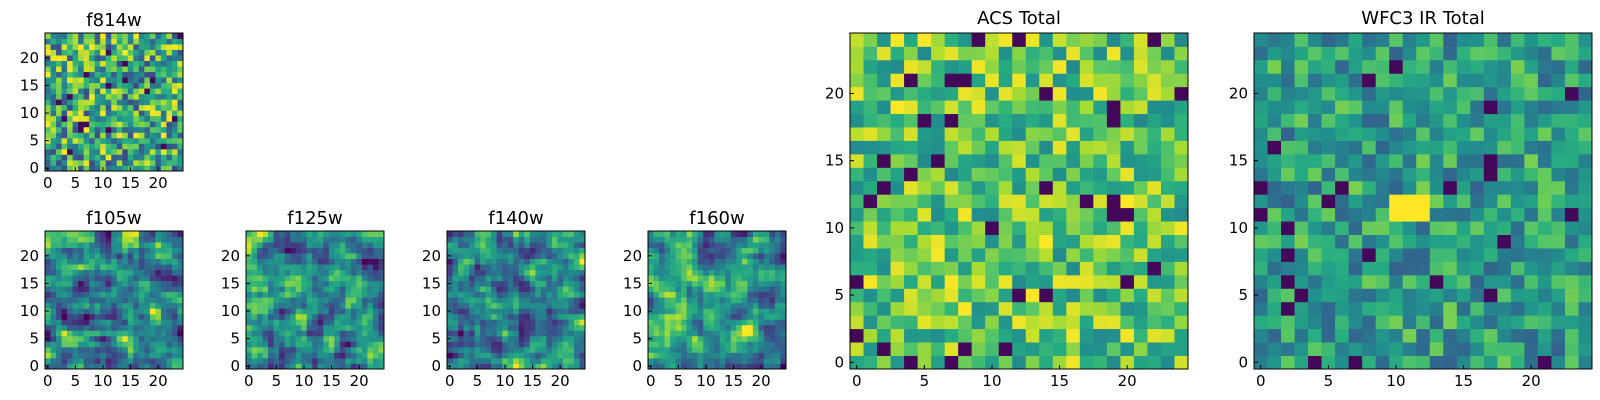 This screenshot has width=1600, height=400. What do you see at coordinates (632, 256) in the screenshot?
I see `y-tick-label: 20` at bounding box center [632, 256].